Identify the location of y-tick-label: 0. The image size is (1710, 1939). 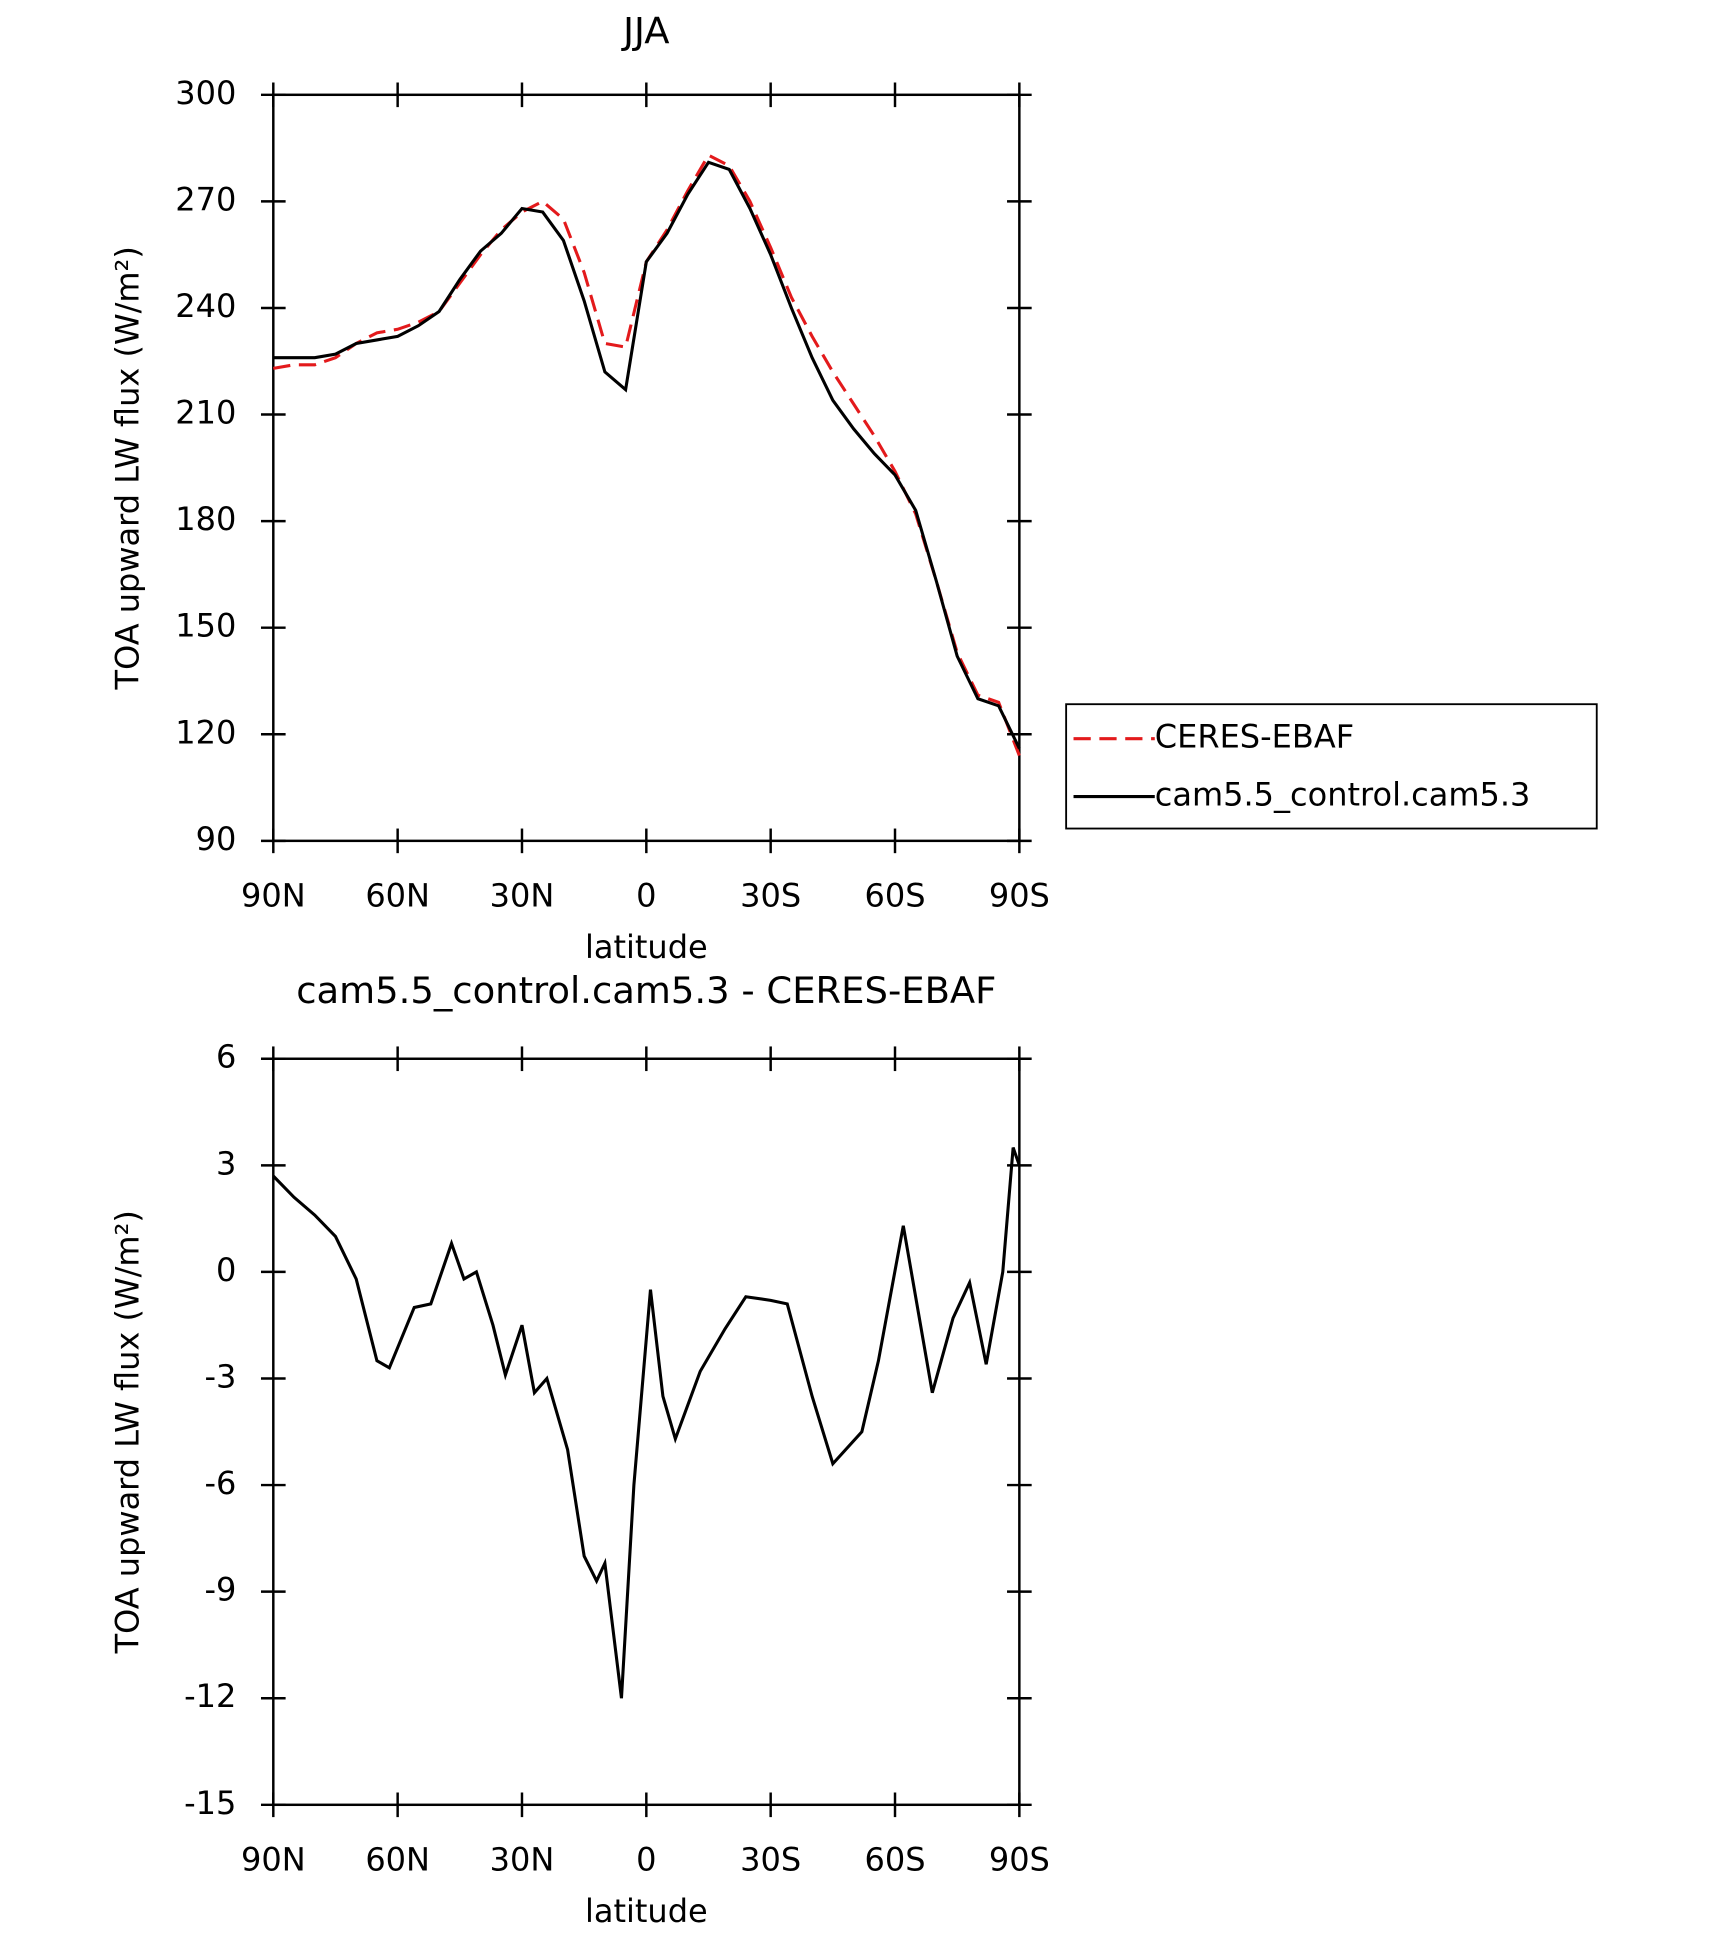
(226, 1270).